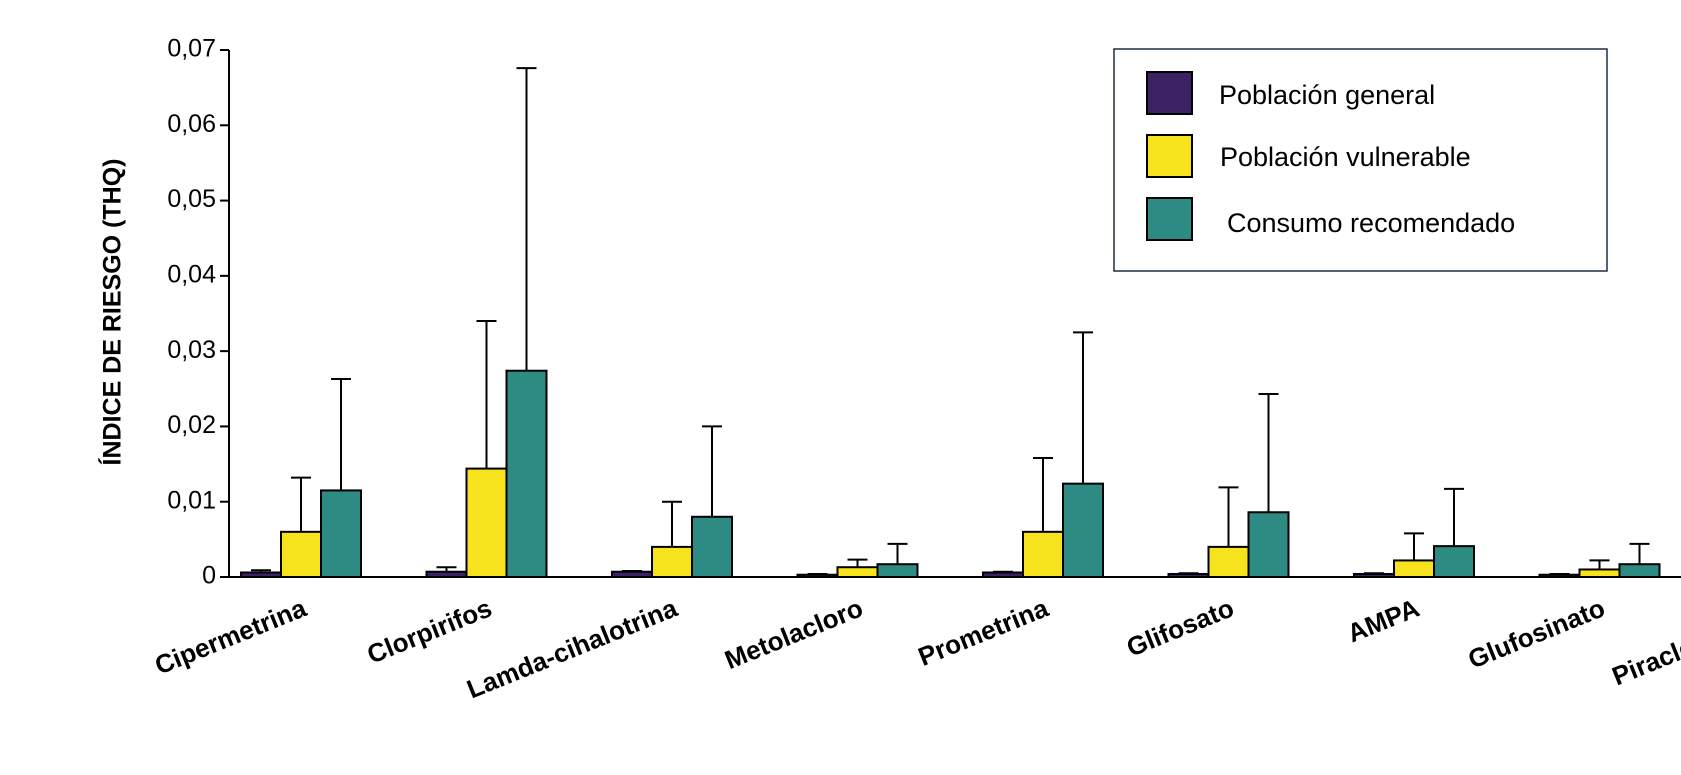 The height and width of the screenshot is (775, 1681). I want to click on y-tick-label: 0,04, so click(191, 274).